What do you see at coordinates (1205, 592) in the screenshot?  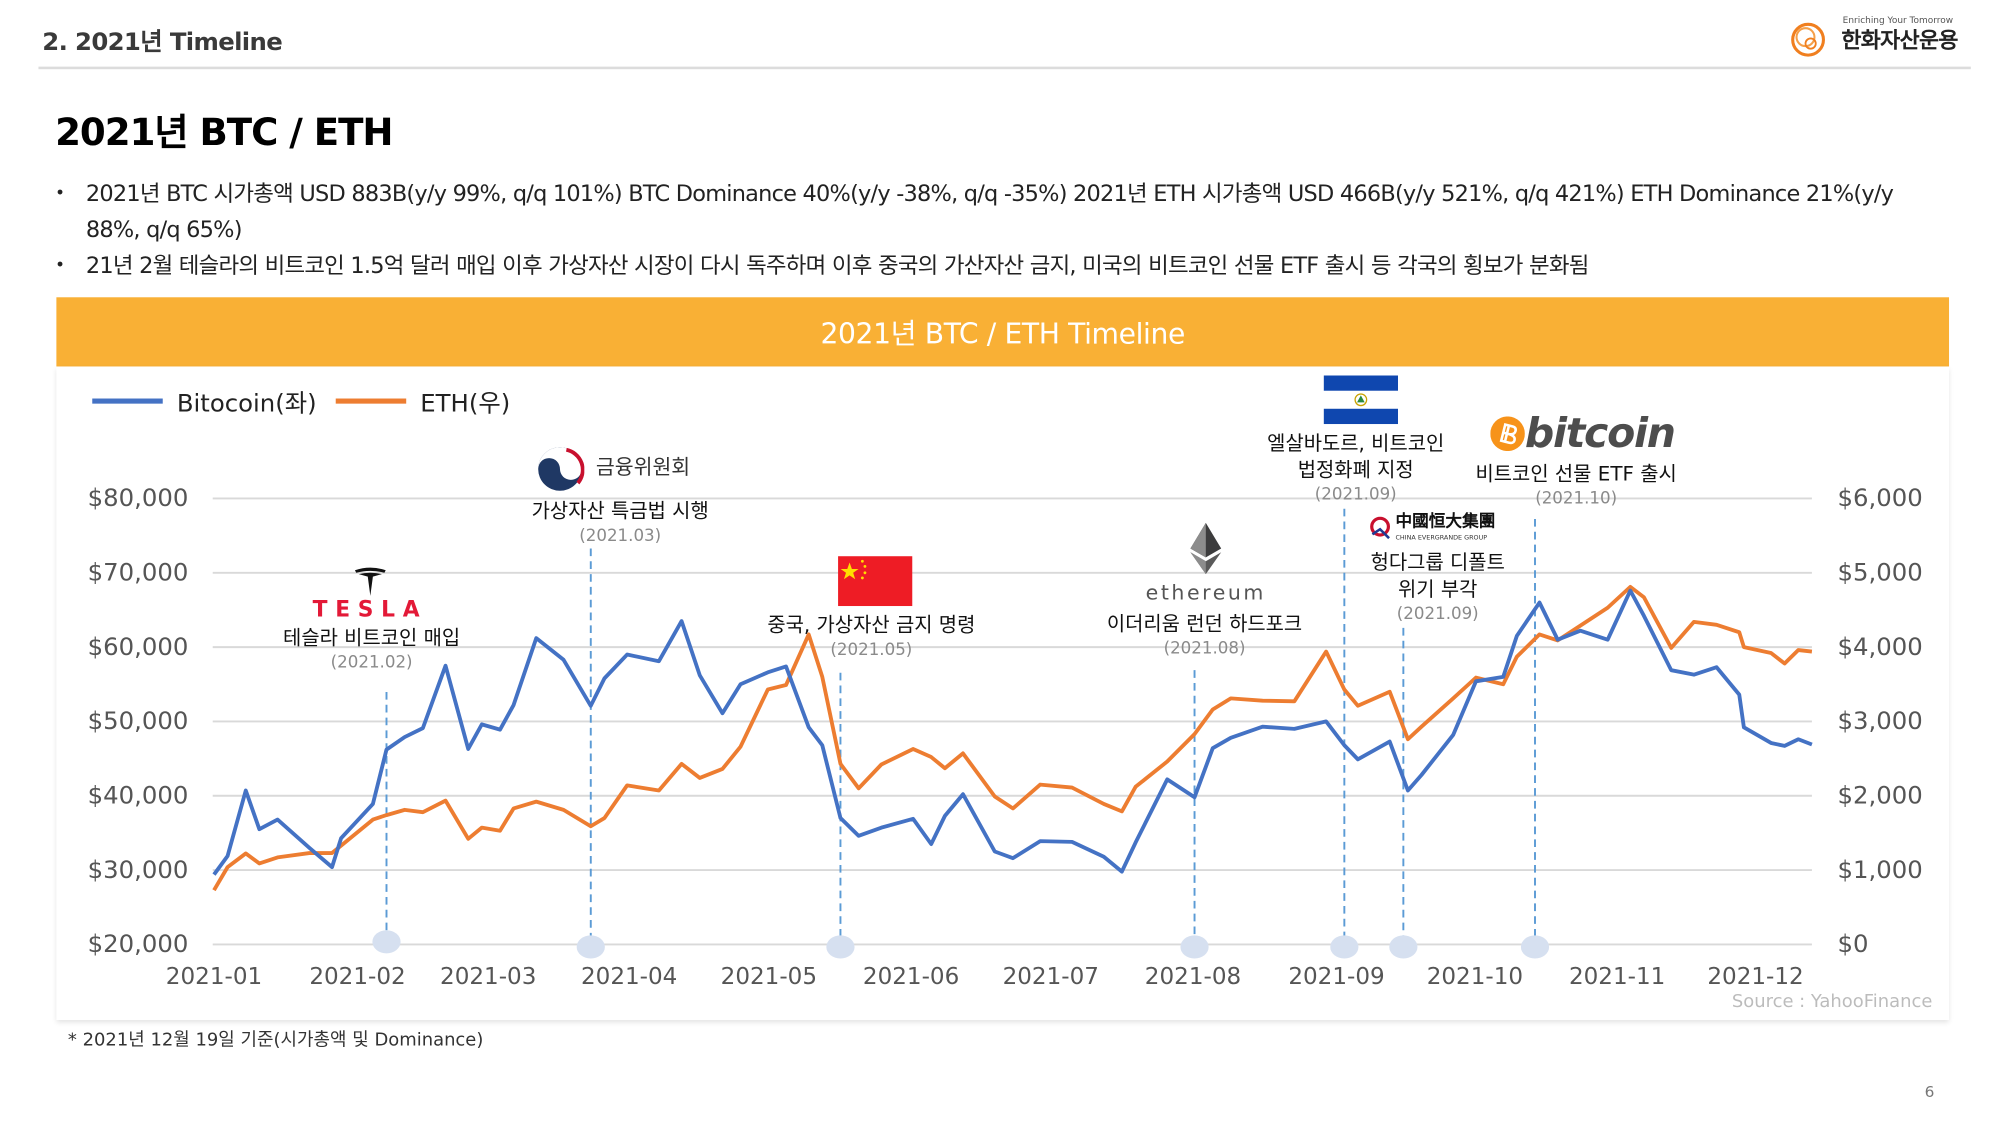 I see `ethereum-logo-text: ethereum` at bounding box center [1205, 592].